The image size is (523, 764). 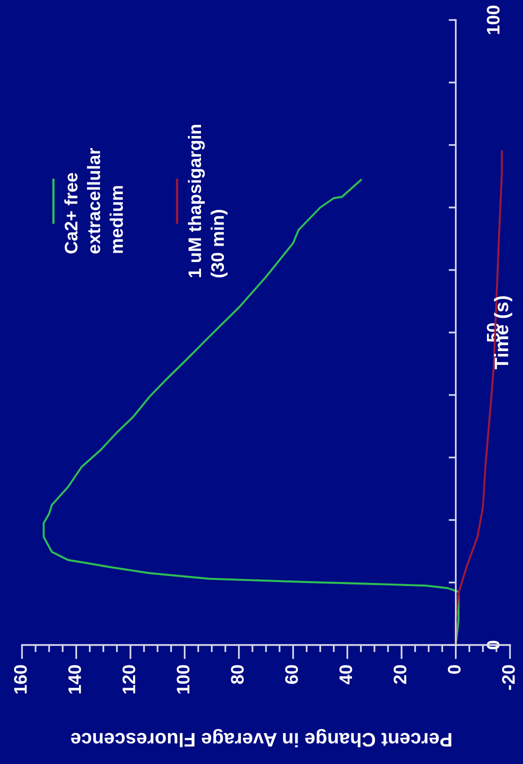 I want to click on x-tick-label: -20, so click(x=508, y=677).